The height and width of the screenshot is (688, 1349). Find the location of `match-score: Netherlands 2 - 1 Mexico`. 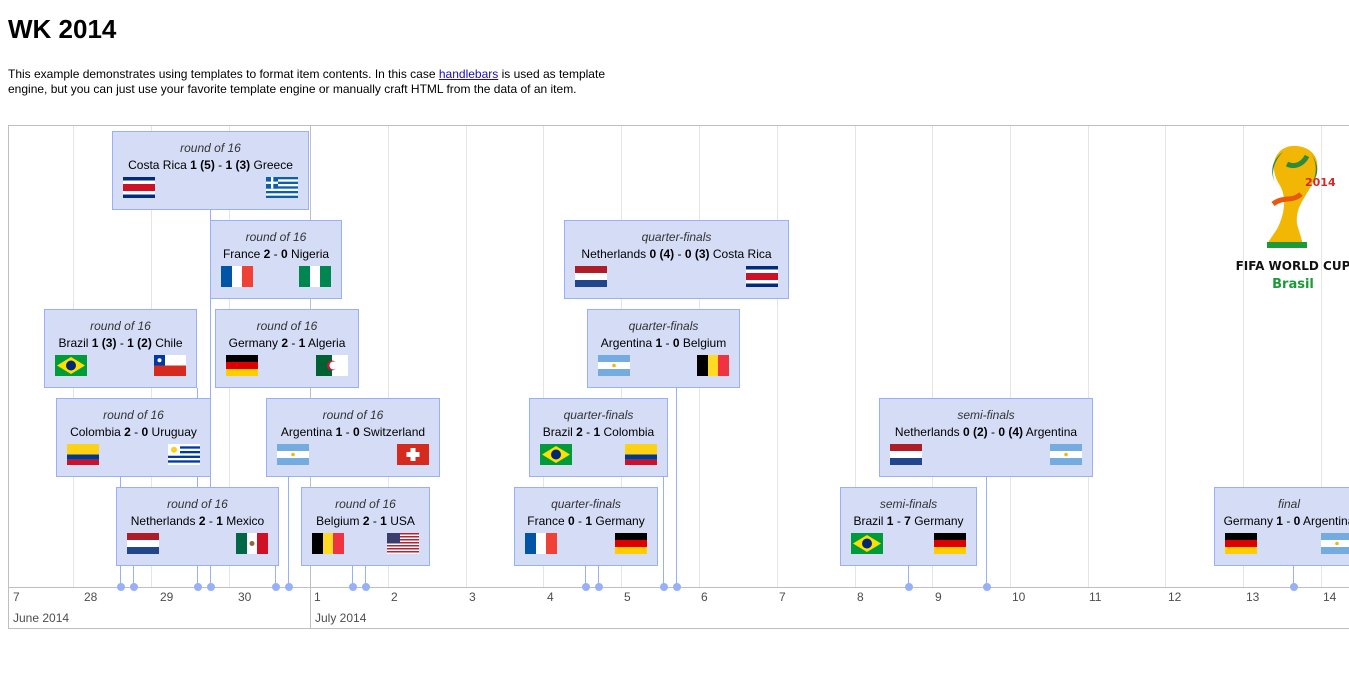

match-score: Netherlands 2 - 1 Mexico is located at coordinates (197, 521).